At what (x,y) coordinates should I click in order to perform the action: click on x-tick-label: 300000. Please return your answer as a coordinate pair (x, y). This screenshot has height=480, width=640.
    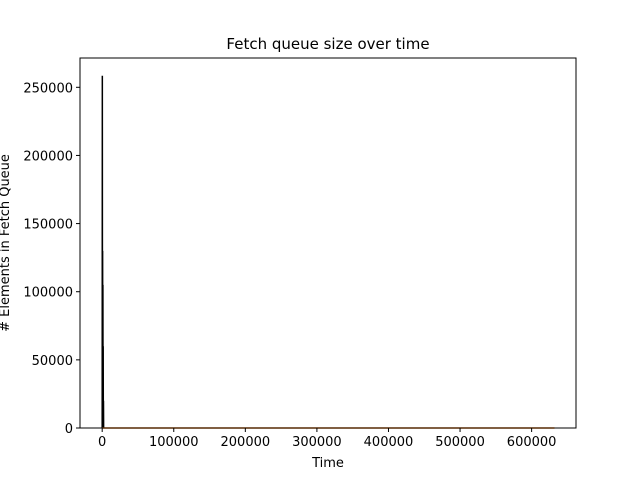
    Looking at the image, I should click on (317, 442).